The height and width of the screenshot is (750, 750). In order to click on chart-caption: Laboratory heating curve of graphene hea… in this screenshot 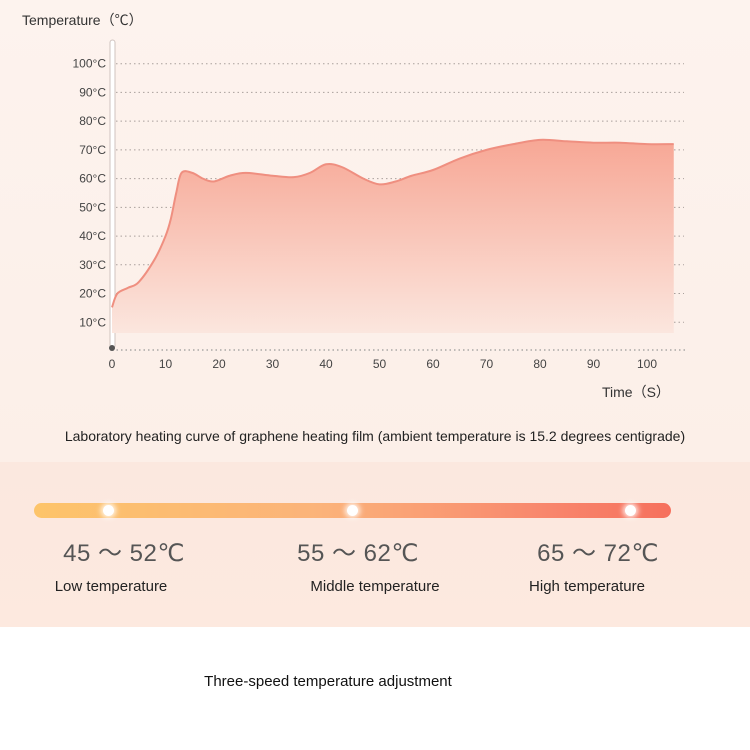, I will do `click(375, 436)`.